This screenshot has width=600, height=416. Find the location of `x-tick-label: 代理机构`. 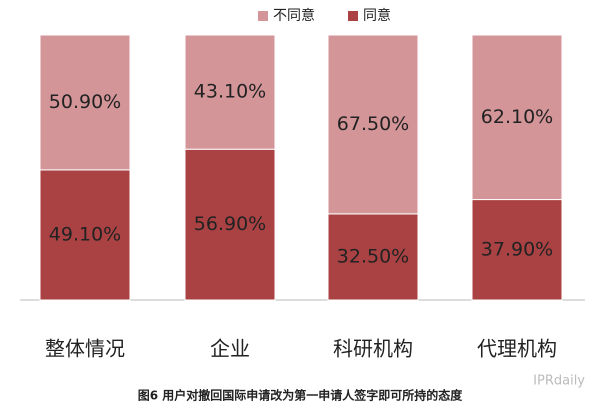

x-tick-label: 代理机构 is located at coordinates (517, 349).